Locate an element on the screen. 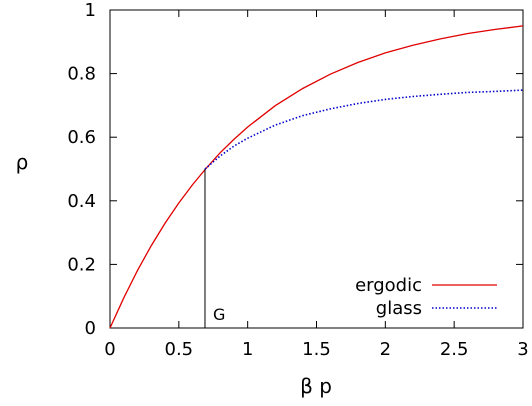  x-tick-label: 2.5 is located at coordinates (454, 349).